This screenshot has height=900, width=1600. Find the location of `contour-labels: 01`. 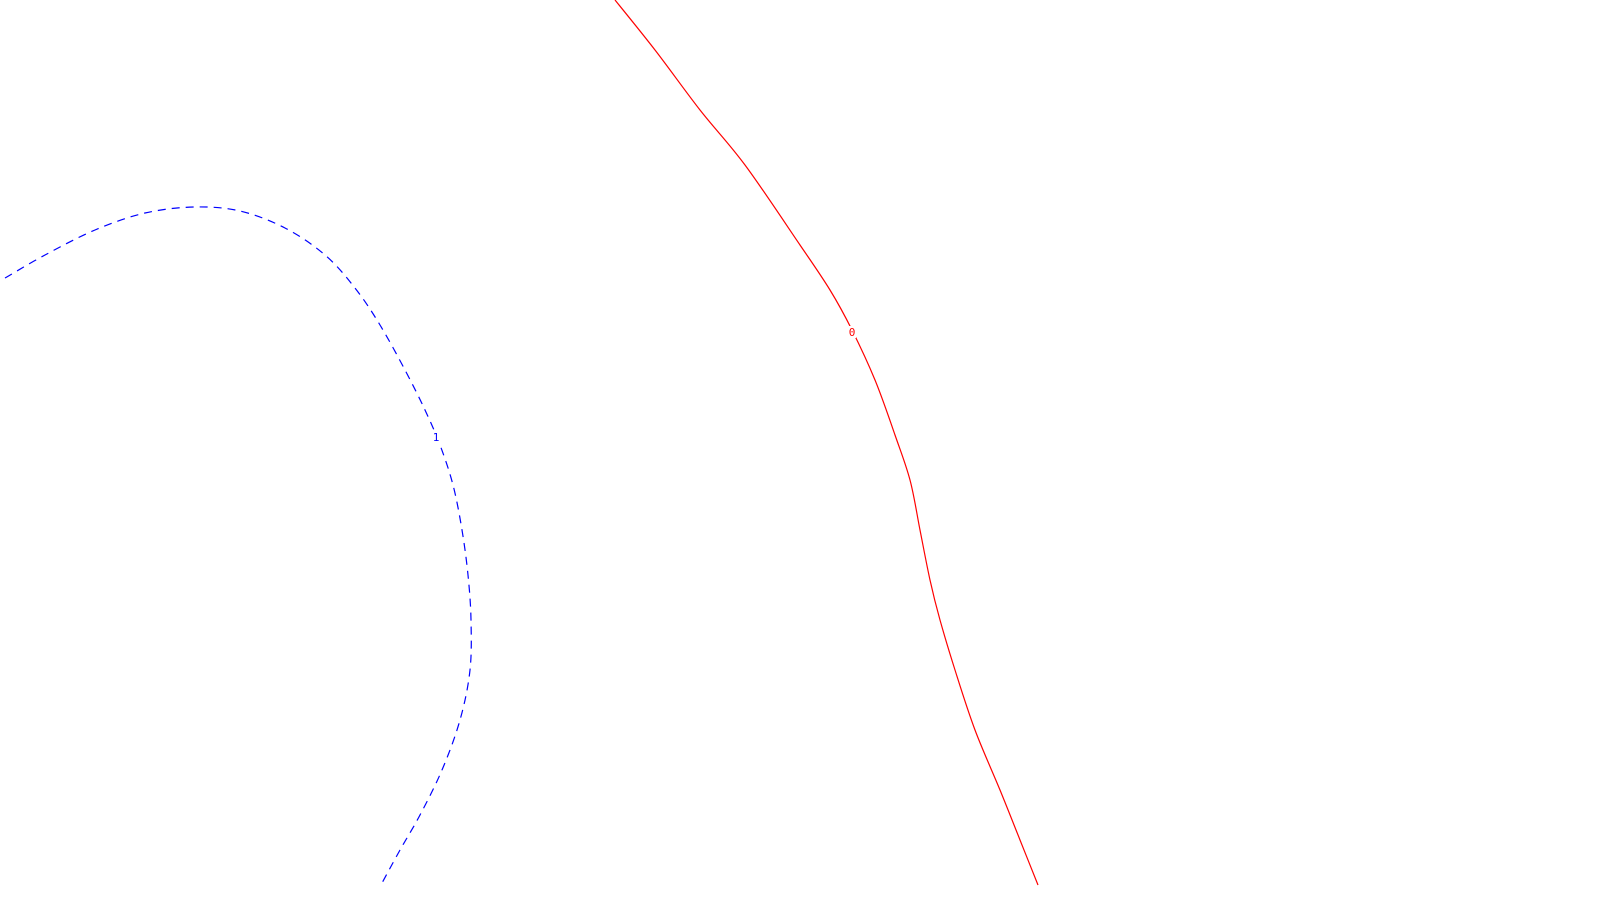

contour-labels: 01 is located at coordinates (644, 385).